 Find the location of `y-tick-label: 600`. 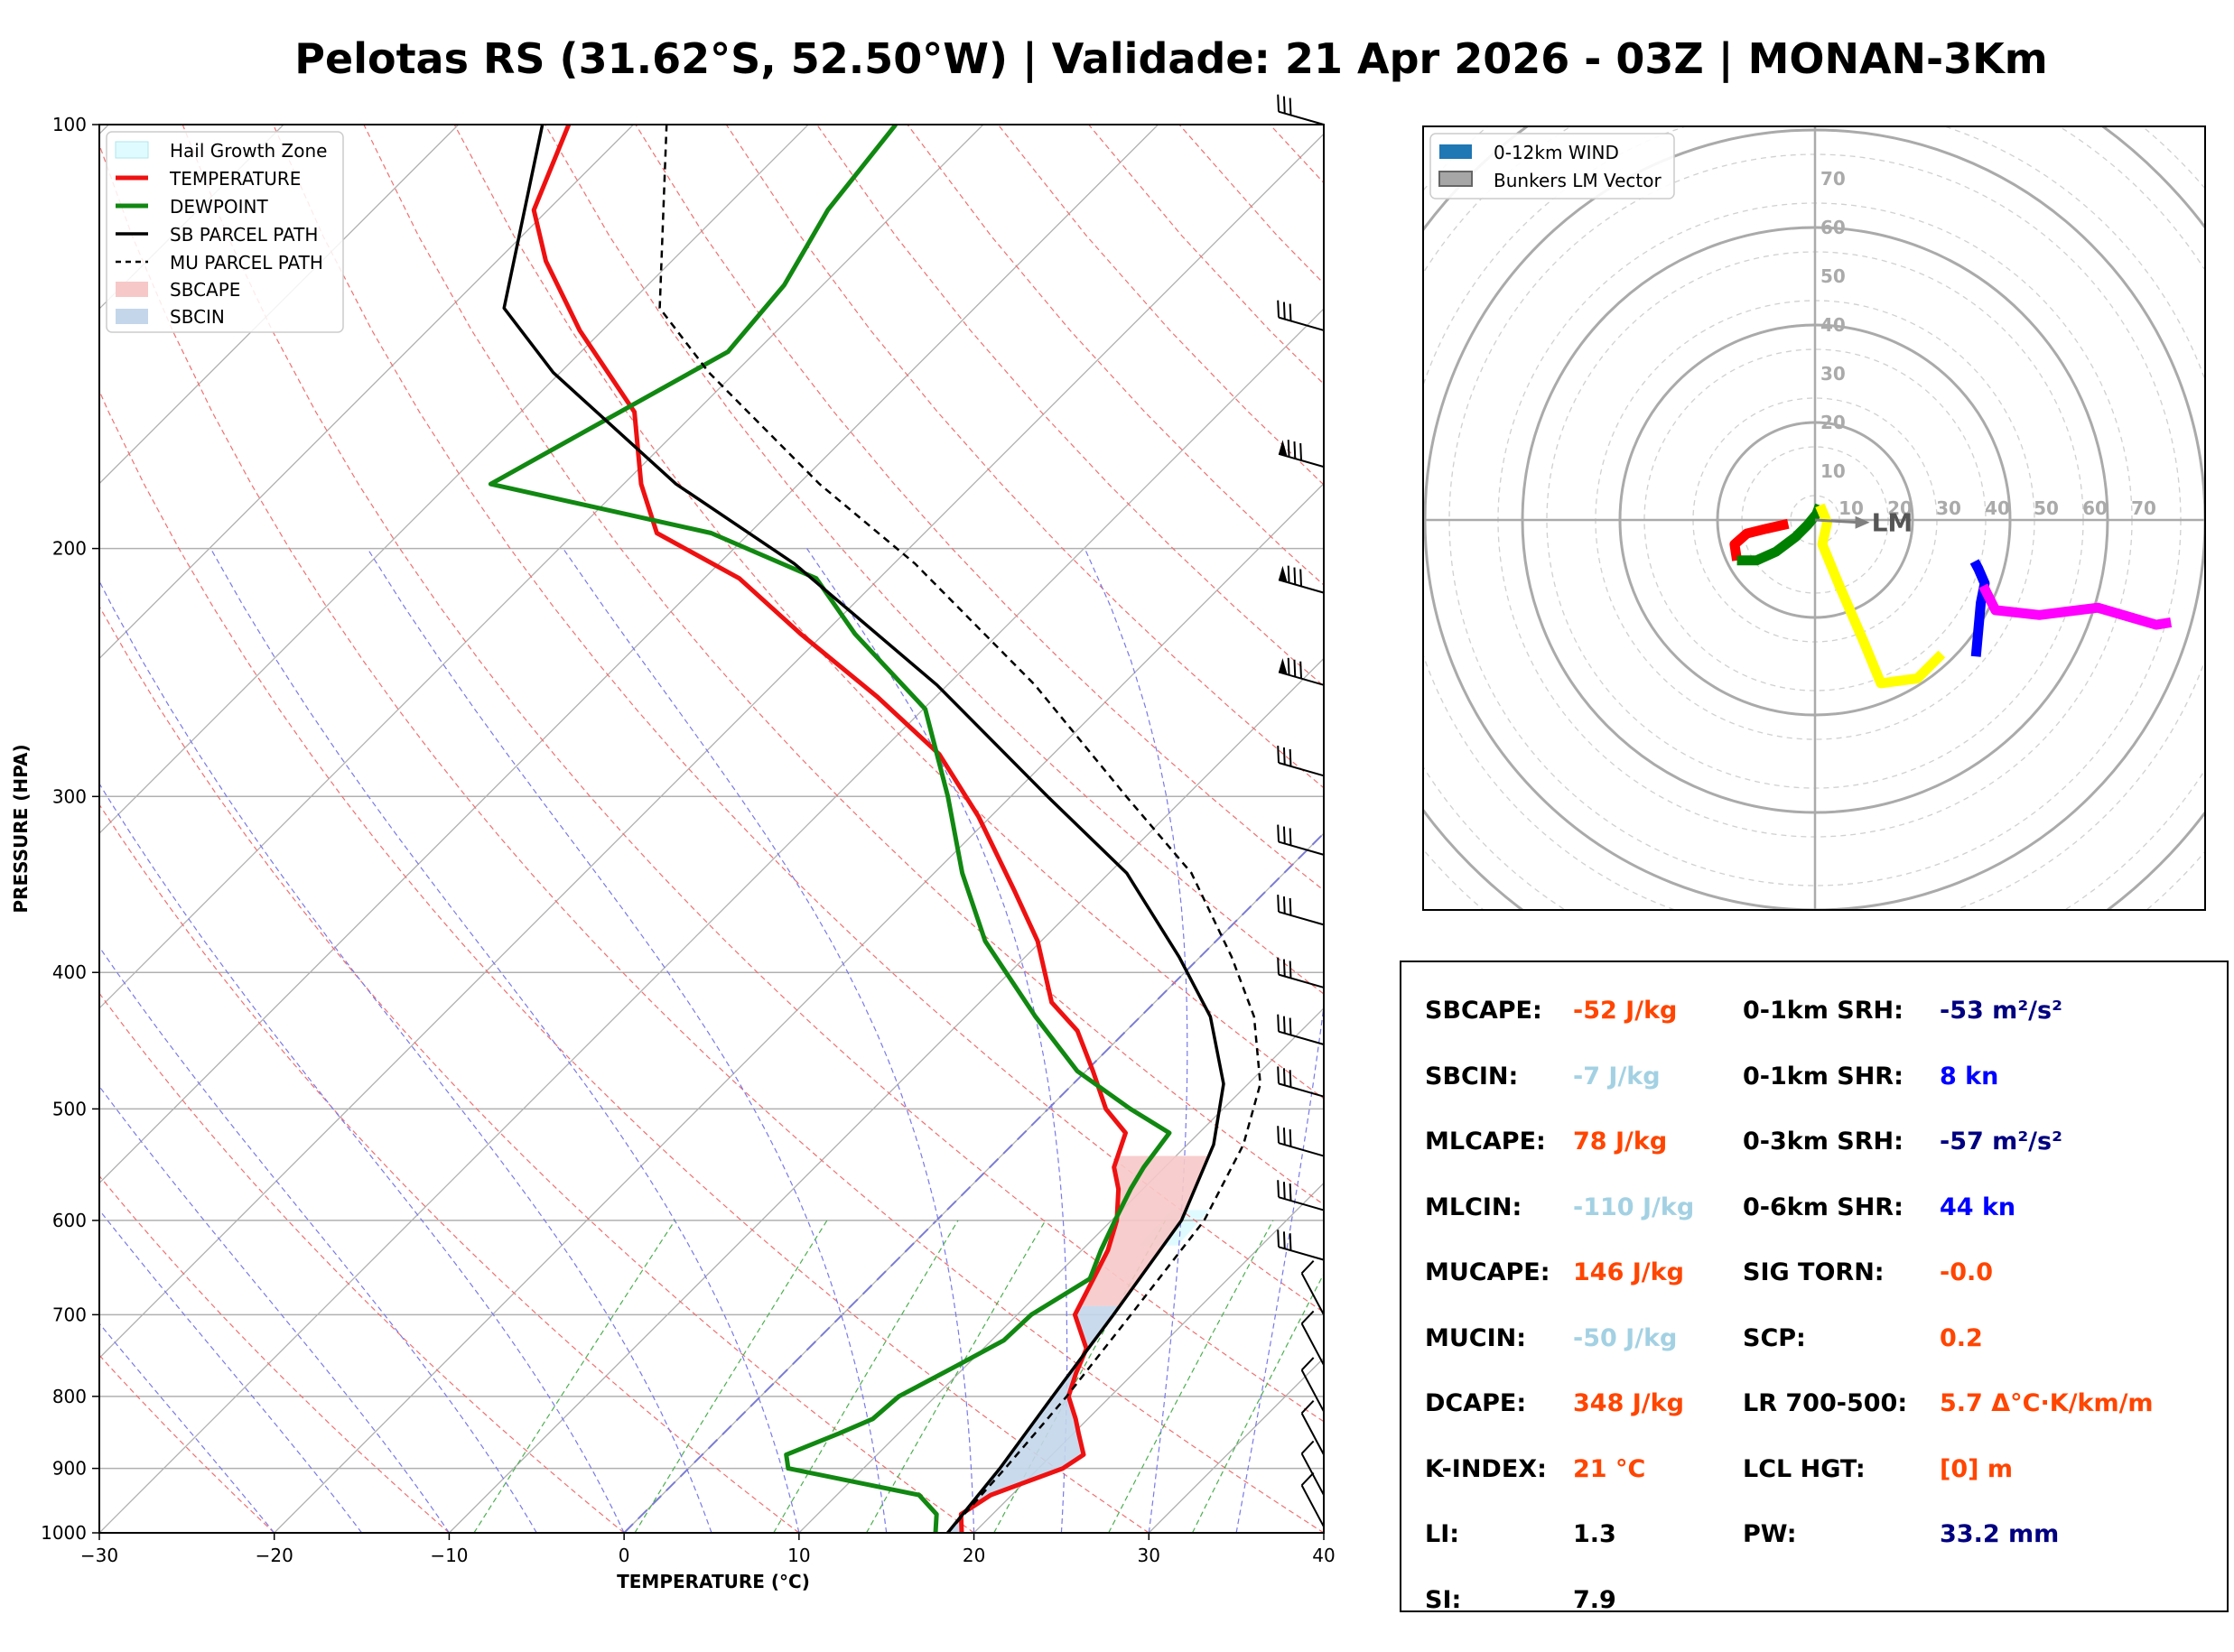

y-tick-label: 600 is located at coordinates (69, 1220).